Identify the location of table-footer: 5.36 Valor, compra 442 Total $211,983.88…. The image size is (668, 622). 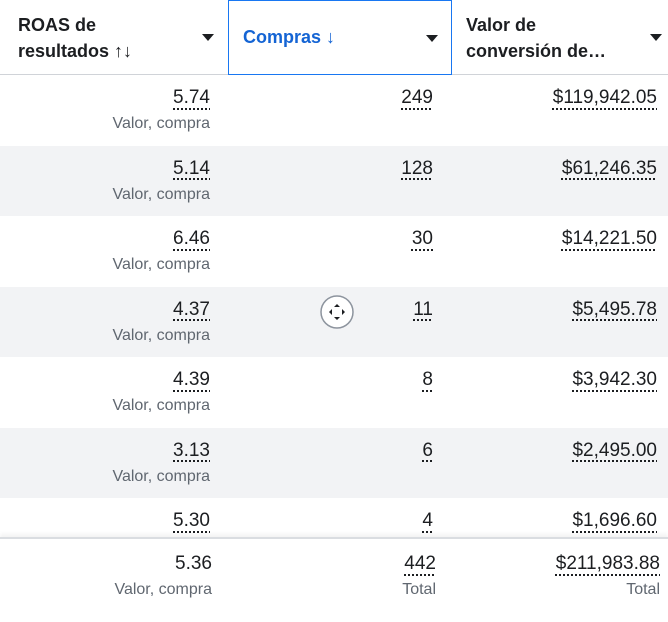
(334, 574).